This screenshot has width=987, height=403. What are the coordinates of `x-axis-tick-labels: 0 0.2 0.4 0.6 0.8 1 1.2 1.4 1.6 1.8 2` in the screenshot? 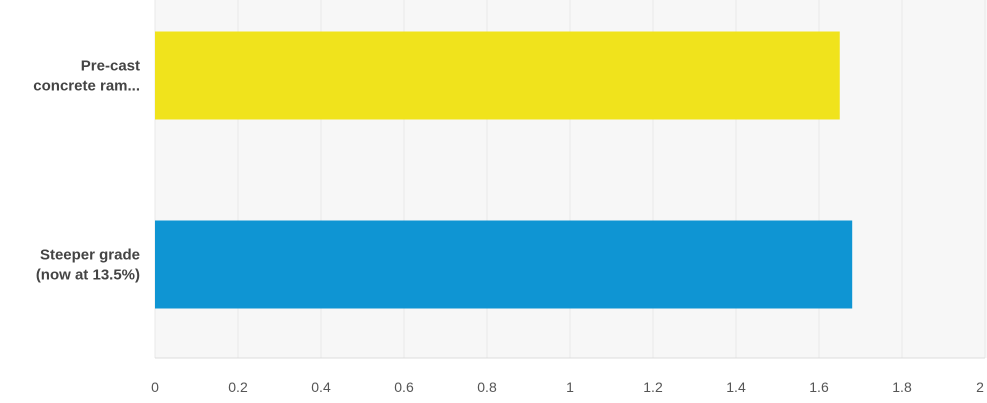 It's located at (567, 387).